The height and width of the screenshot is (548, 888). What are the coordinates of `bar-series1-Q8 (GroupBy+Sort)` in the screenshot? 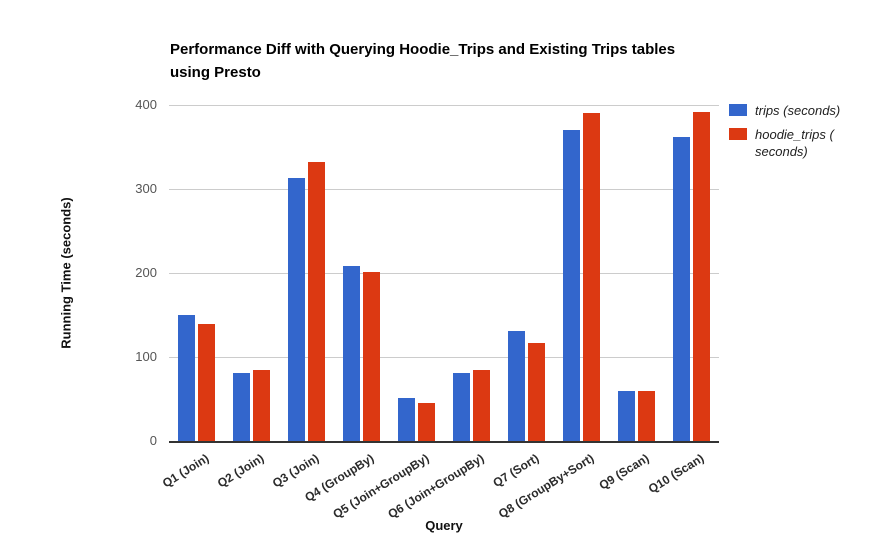 It's located at (591, 277).